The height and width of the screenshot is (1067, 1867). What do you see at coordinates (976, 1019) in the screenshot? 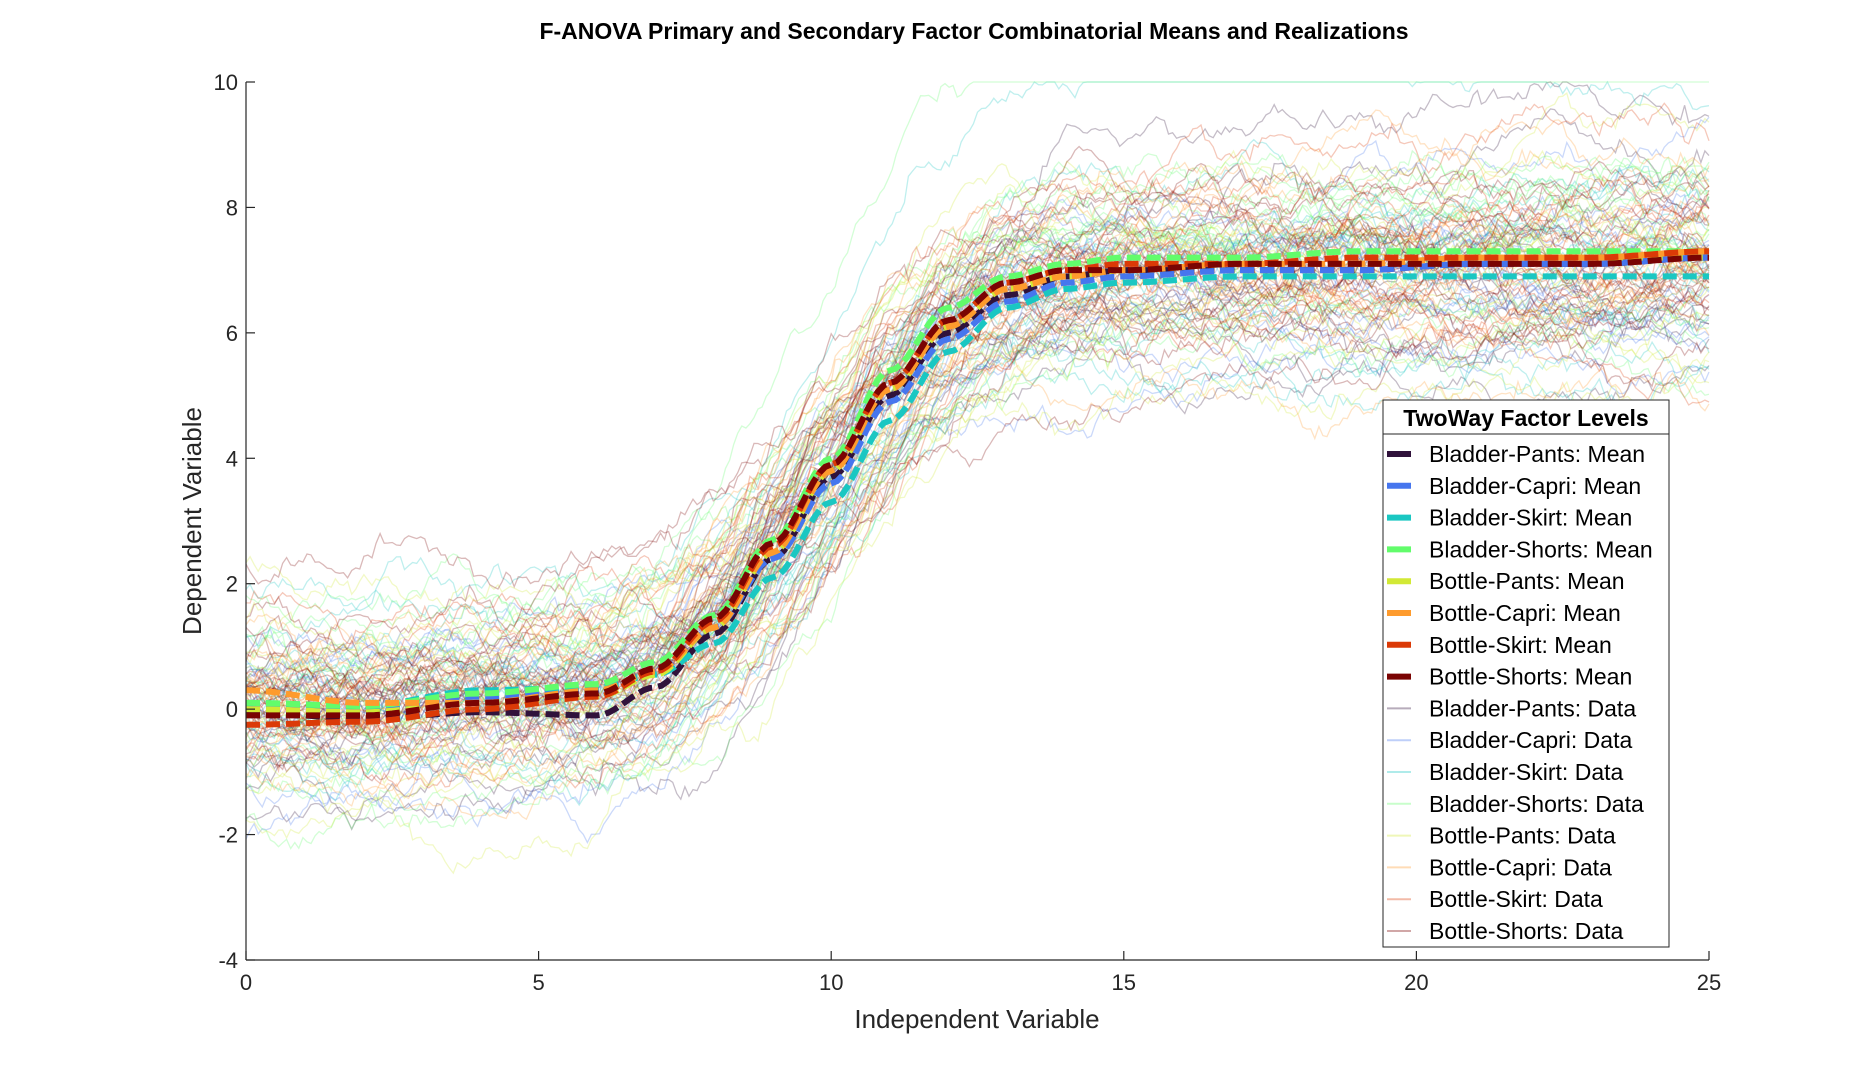
I see `x-axis-label: Independent Variable` at bounding box center [976, 1019].